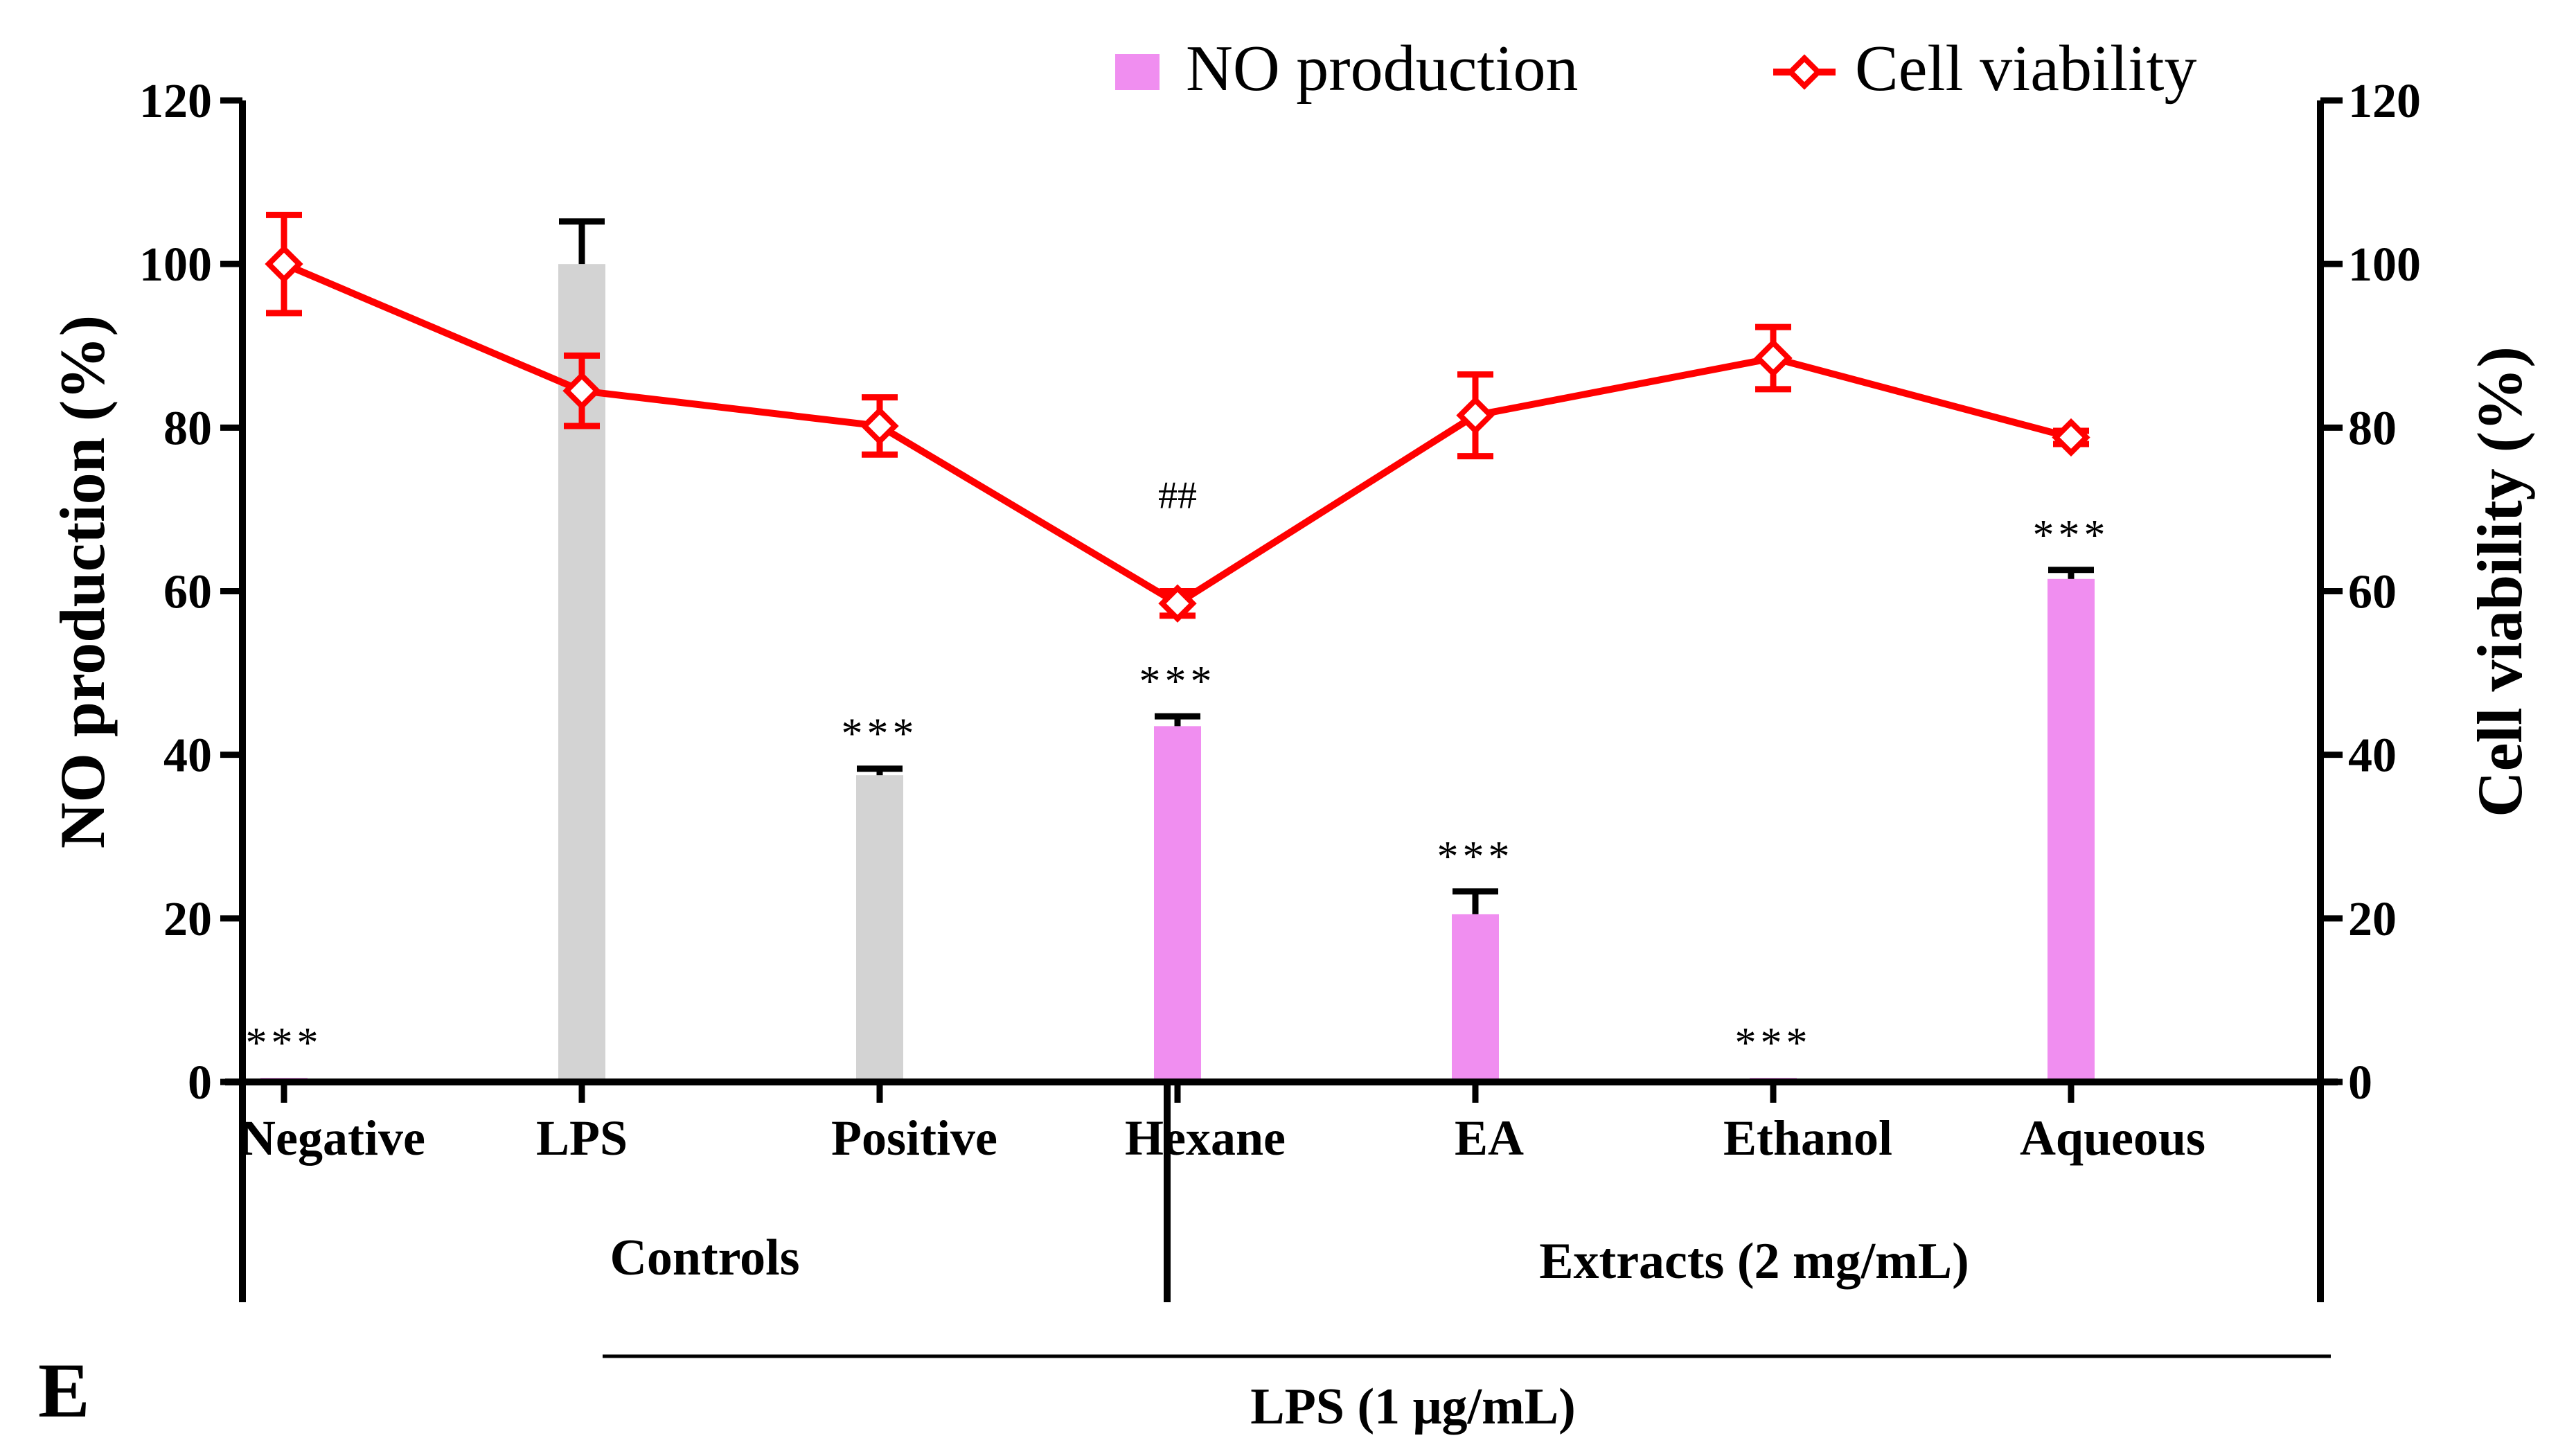 The image size is (2567, 1456). What do you see at coordinates (1804, 72) in the screenshot?
I see `legend-marker-cell-viability` at bounding box center [1804, 72].